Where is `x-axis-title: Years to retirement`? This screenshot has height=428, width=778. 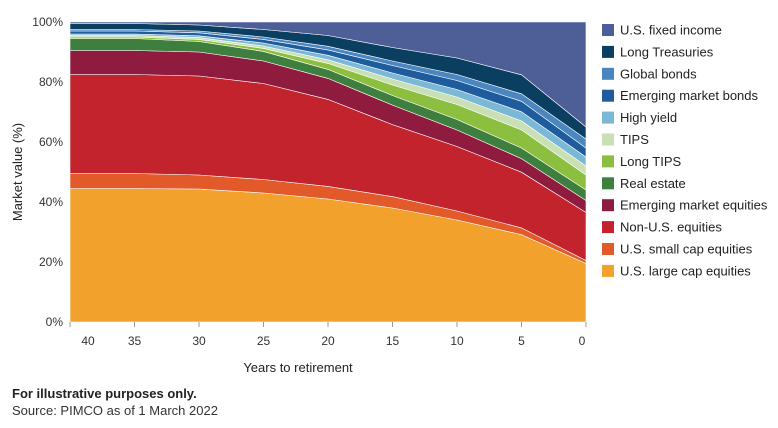
x-axis-title: Years to retirement is located at coordinates (298, 367).